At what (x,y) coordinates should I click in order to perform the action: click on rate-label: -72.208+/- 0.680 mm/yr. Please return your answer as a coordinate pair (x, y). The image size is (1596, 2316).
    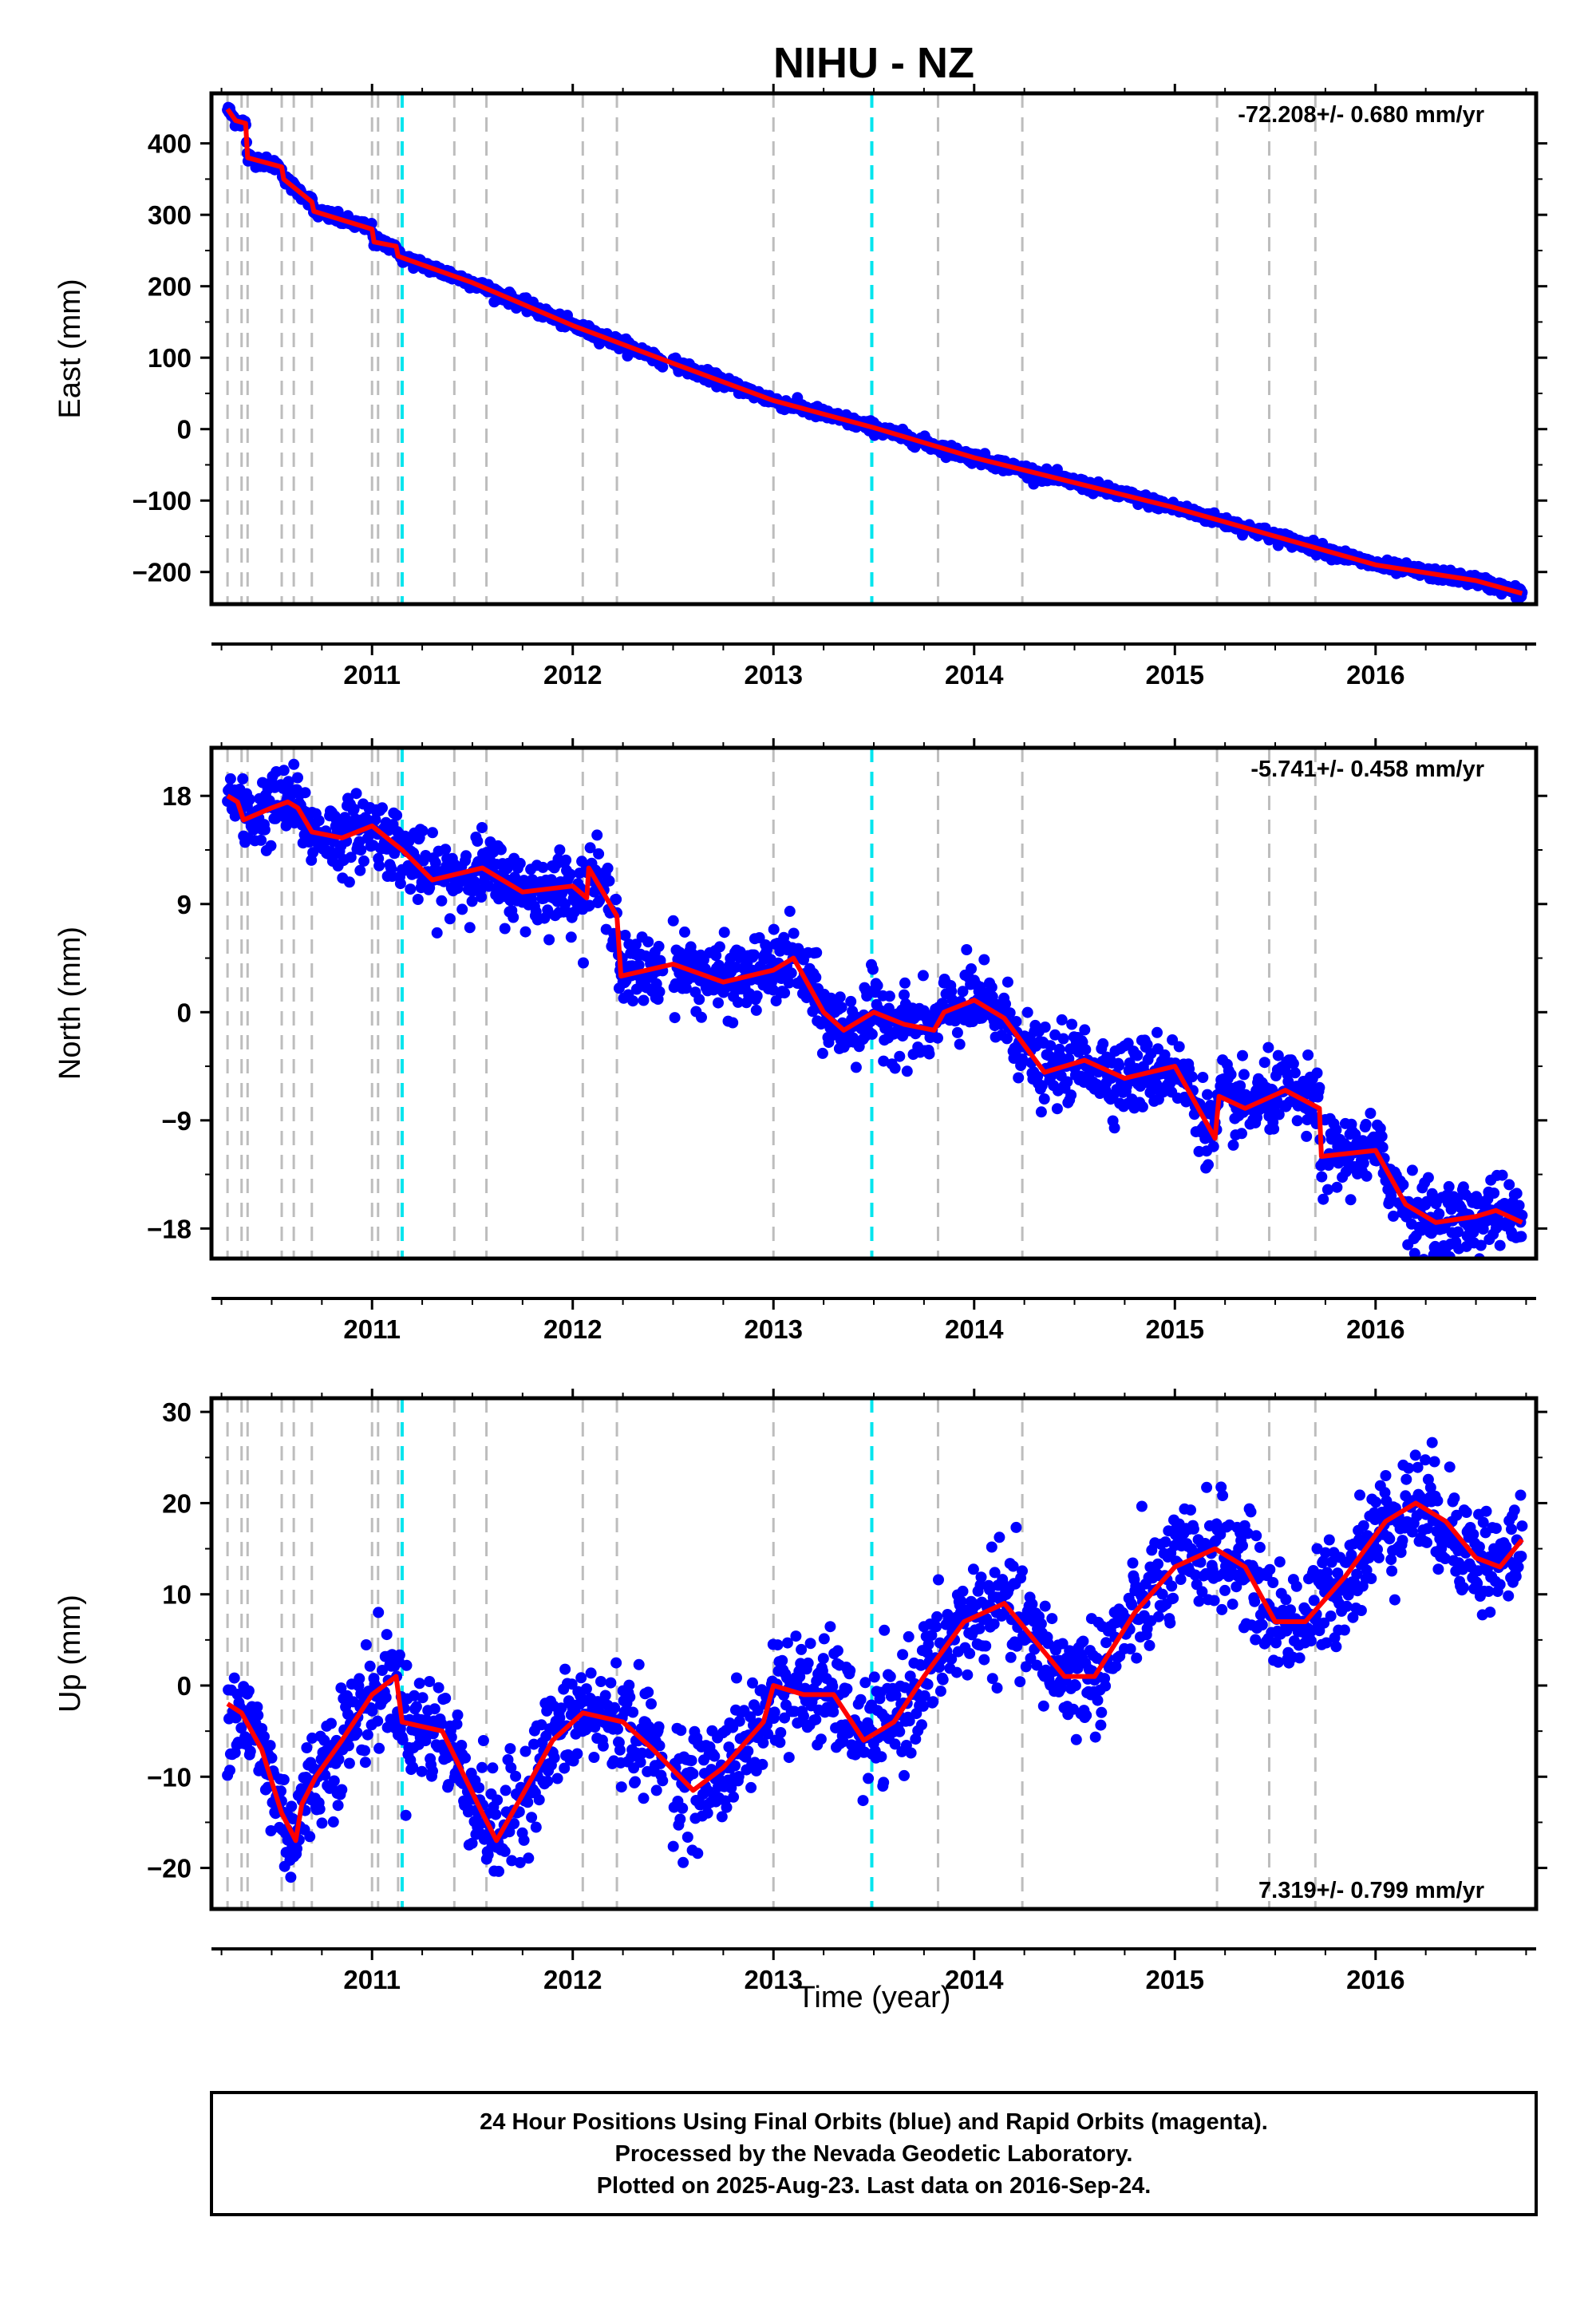
    Looking at the image, I should click on (1361, 115).